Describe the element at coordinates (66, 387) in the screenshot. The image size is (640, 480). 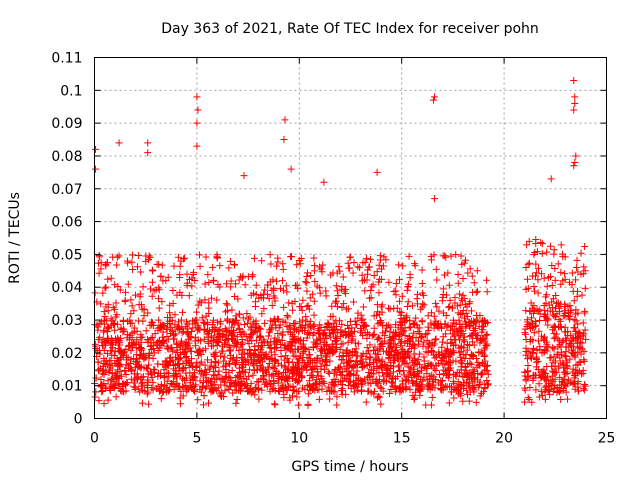
I see `y-tick-label: 0.01` at that location.